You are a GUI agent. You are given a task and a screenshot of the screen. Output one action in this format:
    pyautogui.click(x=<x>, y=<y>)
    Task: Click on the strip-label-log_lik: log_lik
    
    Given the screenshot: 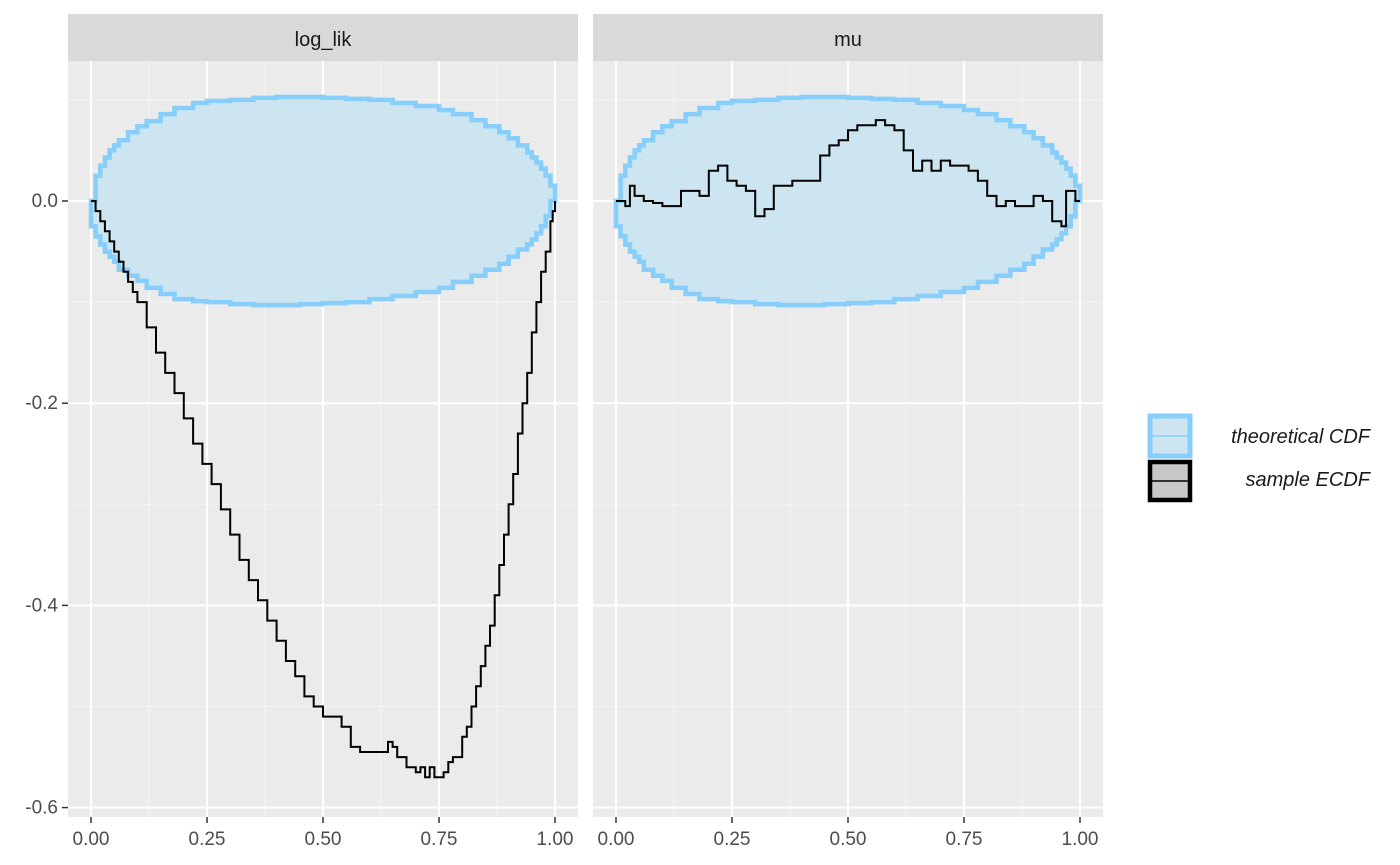 What is the action you would take?
    pyautogui.click(x=324, y=40)
    